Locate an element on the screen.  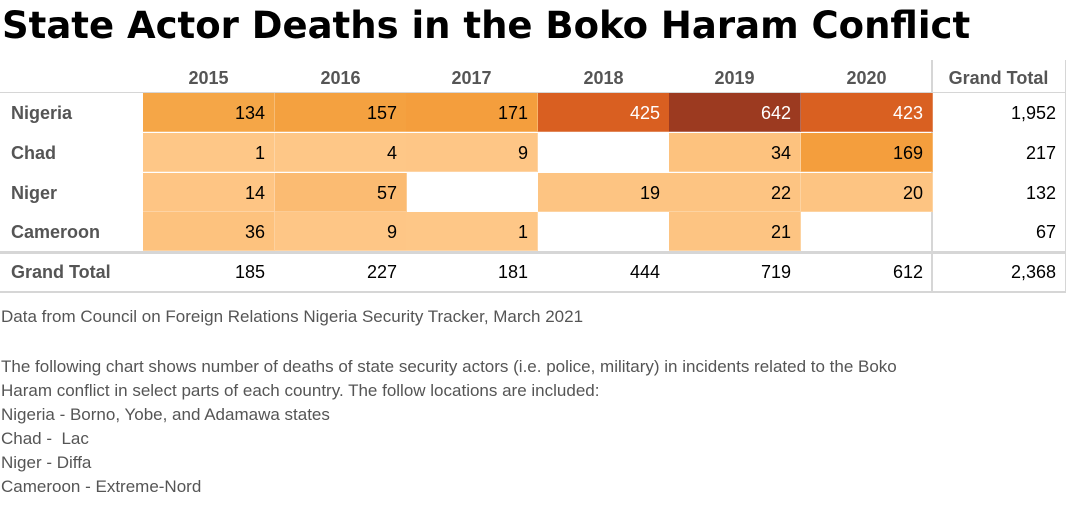
row-label: Chad is located at coordinates (33, 153).